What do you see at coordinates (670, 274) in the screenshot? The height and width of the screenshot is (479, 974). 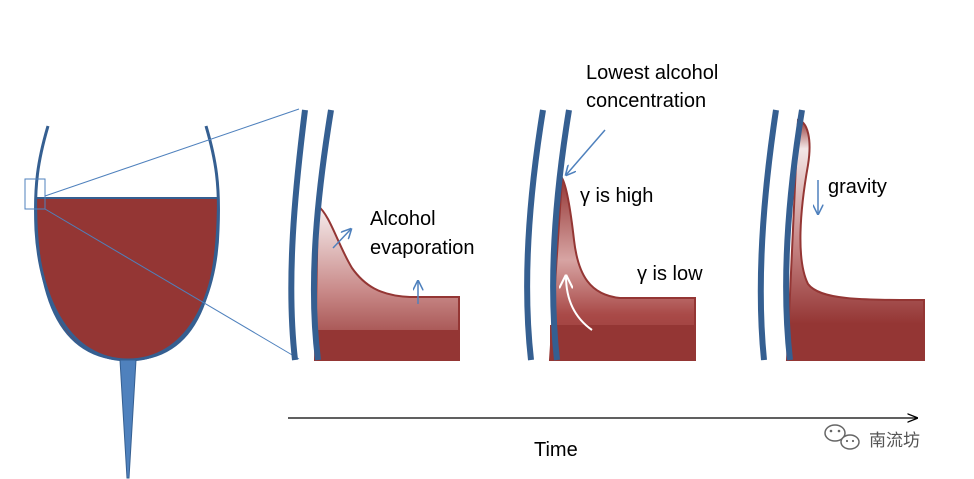 I see `gamma-low-label: γ is low` at bounding box center [670, 274].